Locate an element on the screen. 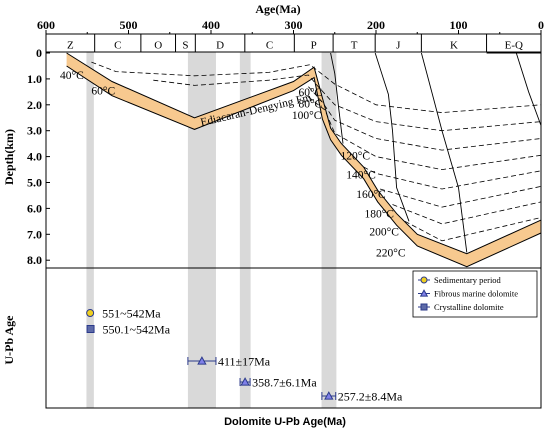  y-tick-label: 7.0 is located at coordinates (34, 234).